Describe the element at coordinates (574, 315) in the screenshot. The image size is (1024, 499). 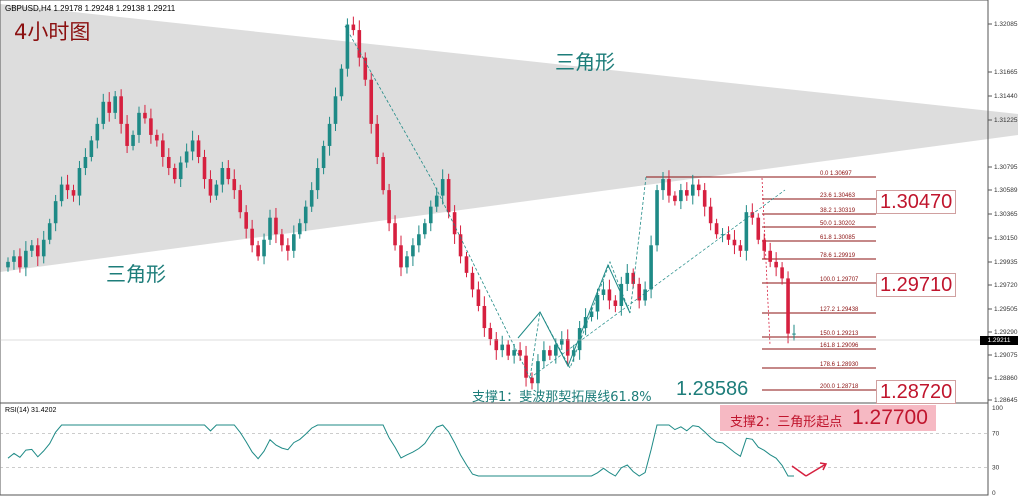
I see `zigzag-line` at that location.